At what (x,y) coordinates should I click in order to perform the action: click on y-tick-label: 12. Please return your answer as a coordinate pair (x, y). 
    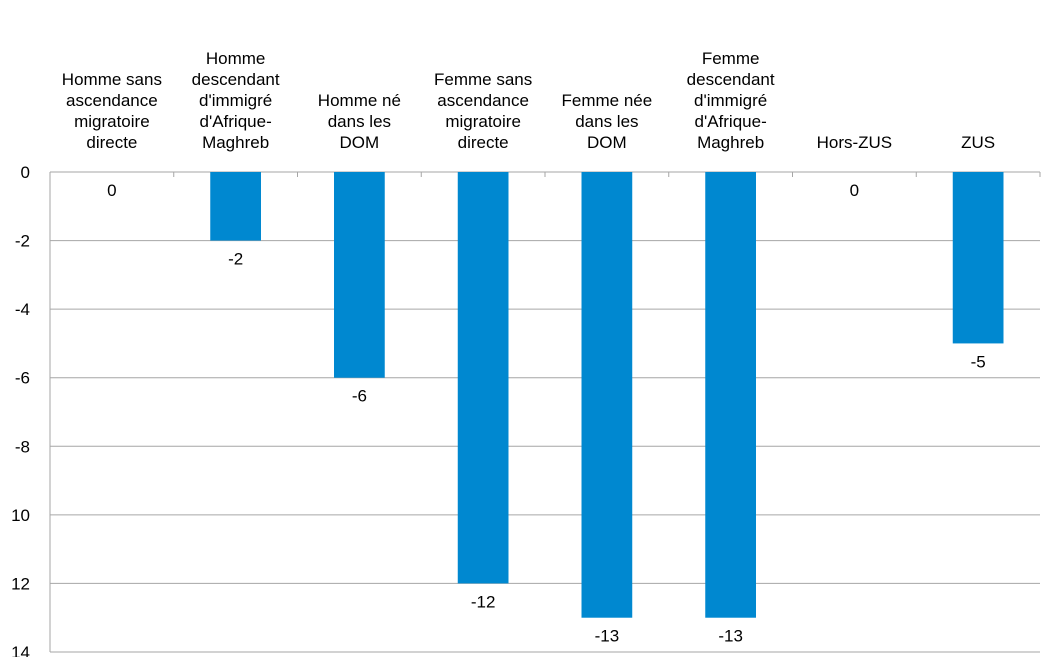
    Looking at the image, I should click on (20, 583).